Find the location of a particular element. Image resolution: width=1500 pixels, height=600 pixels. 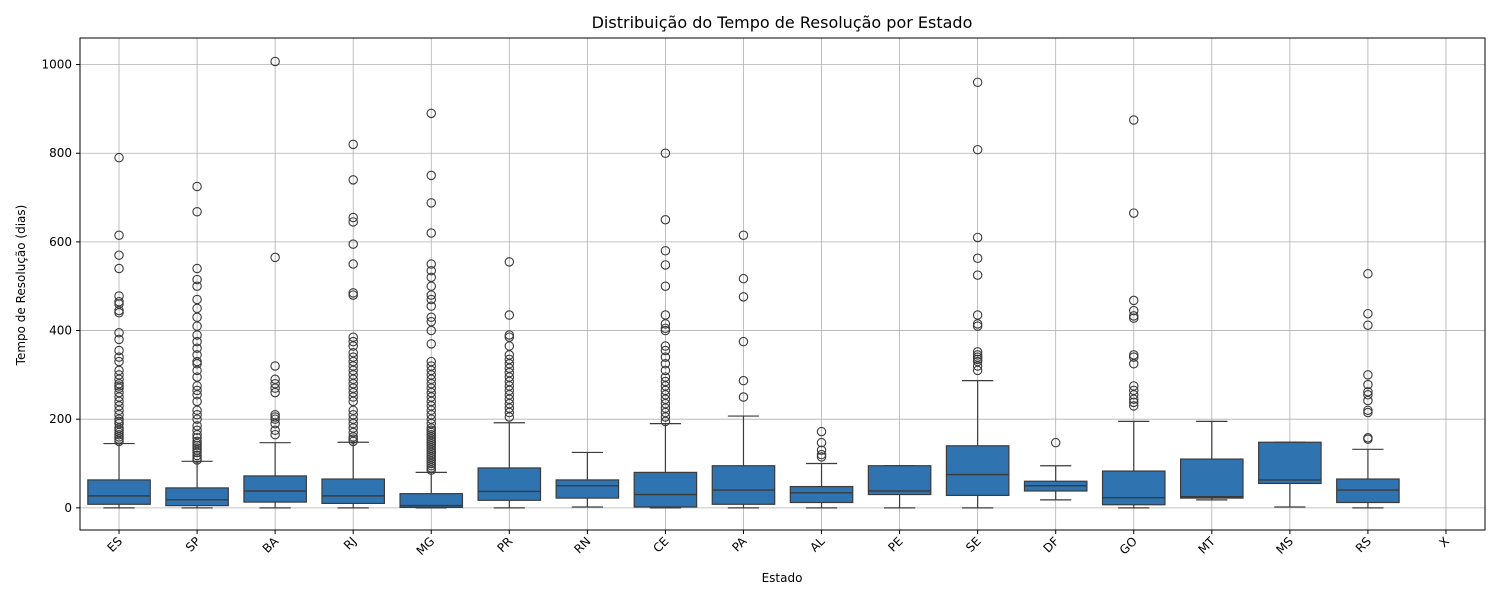

box-group-pr is located at coordinates (509, 383).